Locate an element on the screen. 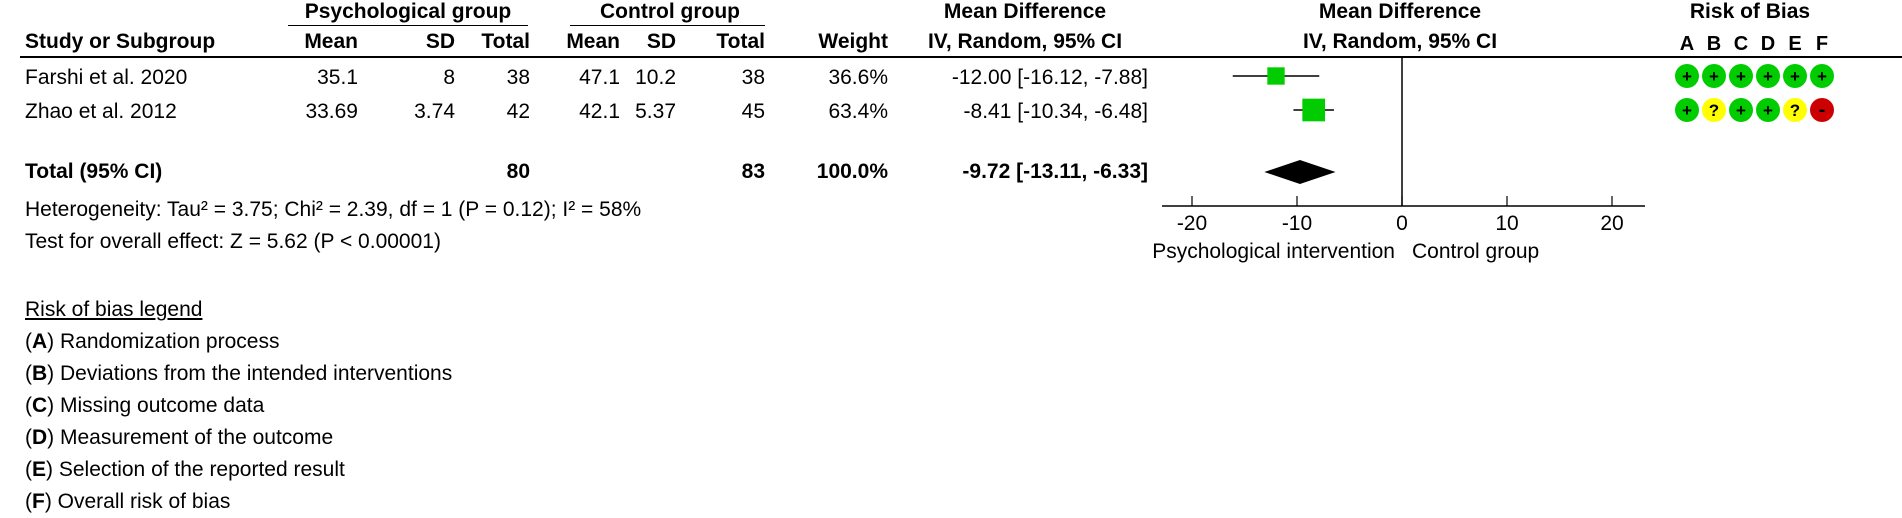  x-tick-label: -20 is located at coordinates (1192, 223).